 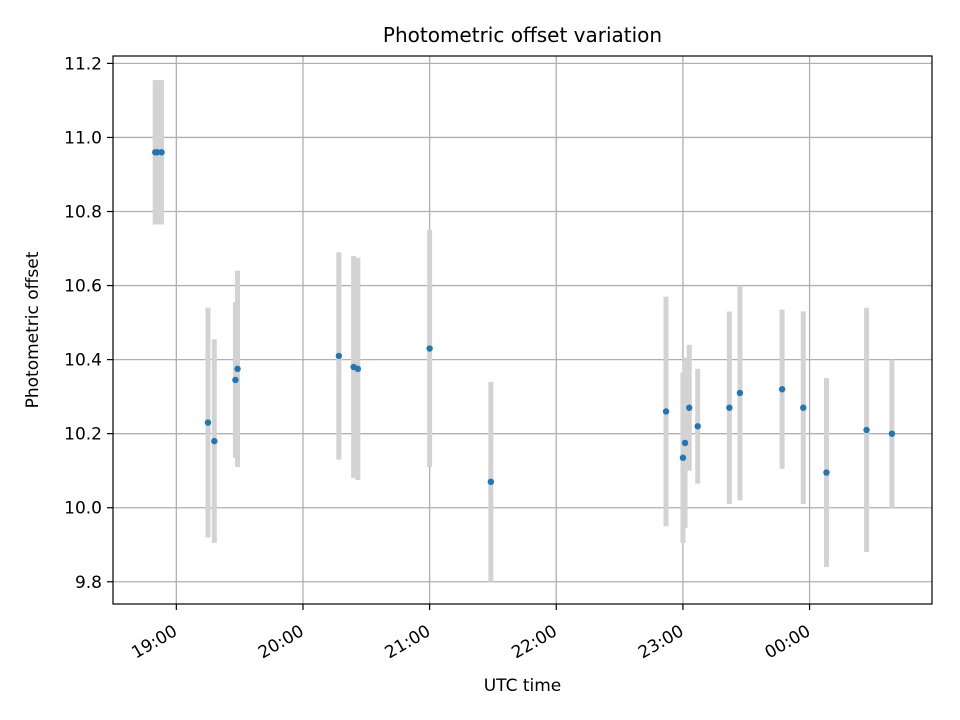 I want to click on x-tick-label: 19:00, so click(x=154, y=642).